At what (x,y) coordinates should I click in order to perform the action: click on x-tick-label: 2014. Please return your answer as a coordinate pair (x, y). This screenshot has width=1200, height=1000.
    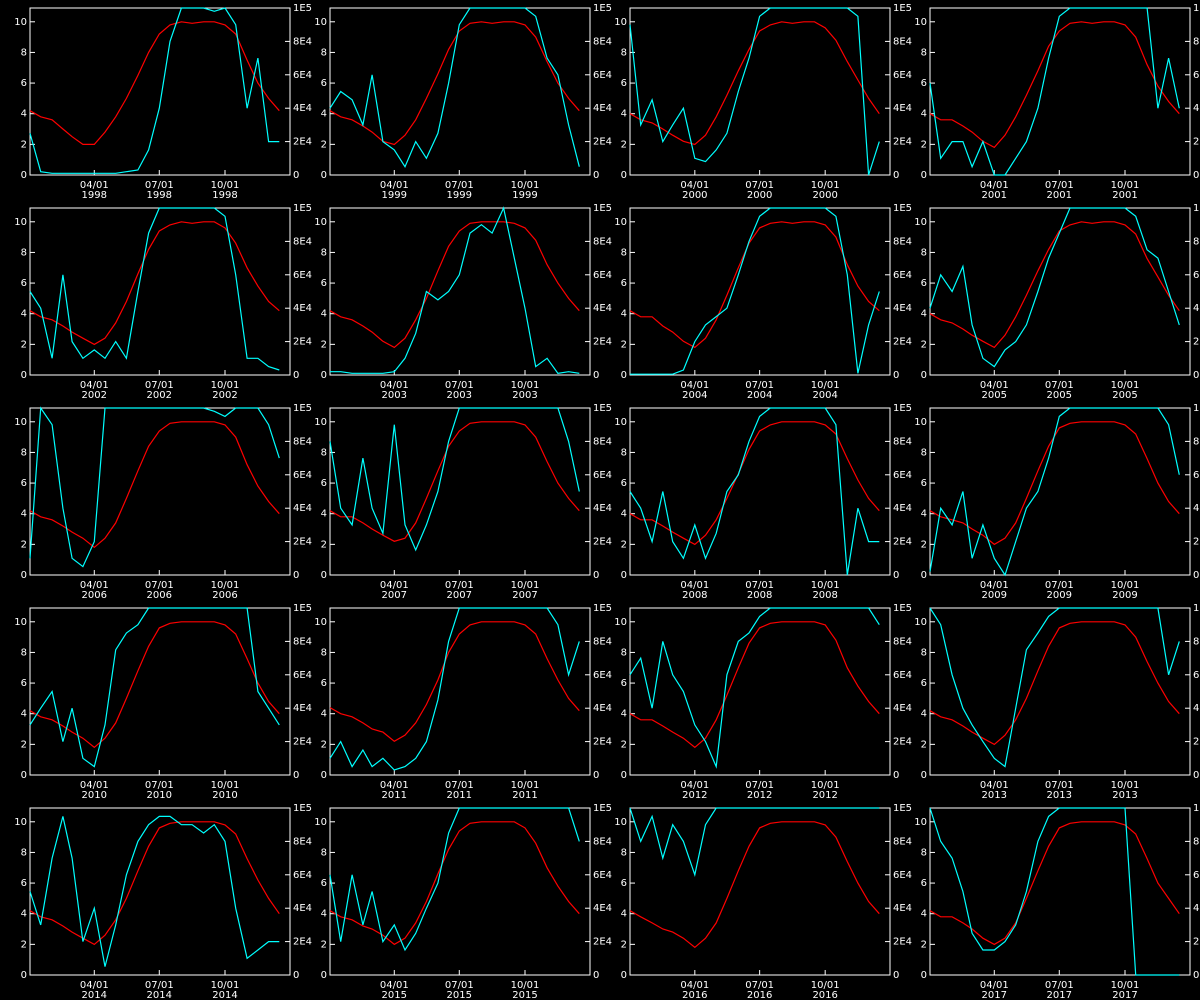
    Looking at the image, I should click on (224, 995).